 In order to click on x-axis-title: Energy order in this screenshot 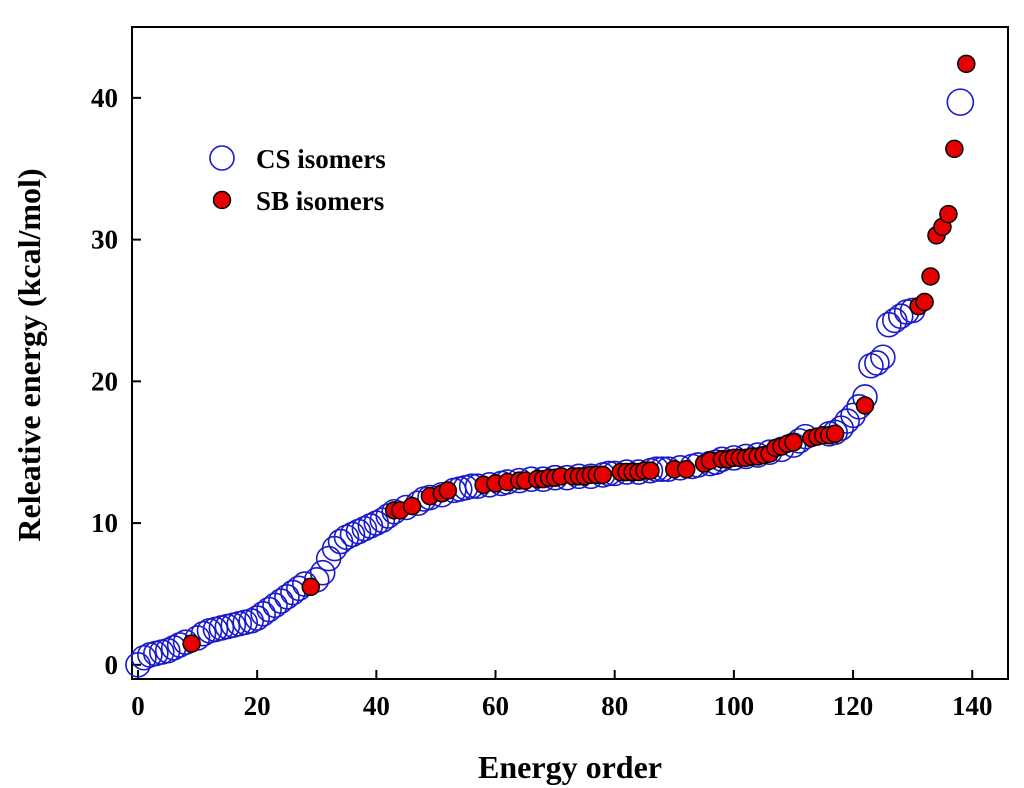, I will do `click(570, 767)`.